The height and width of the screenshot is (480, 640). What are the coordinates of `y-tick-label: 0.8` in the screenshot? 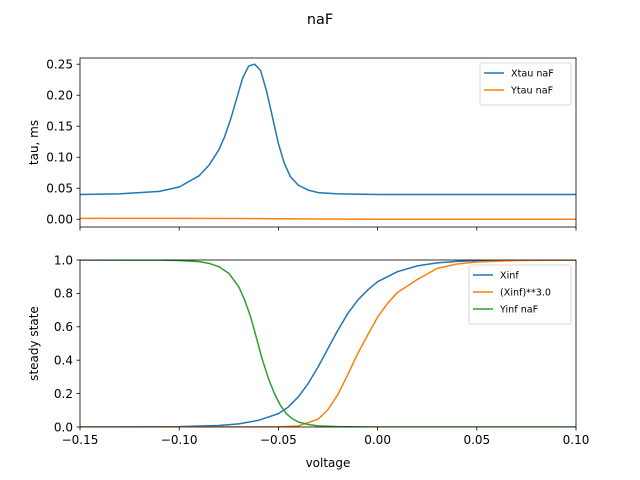 It's located at (63, 294).